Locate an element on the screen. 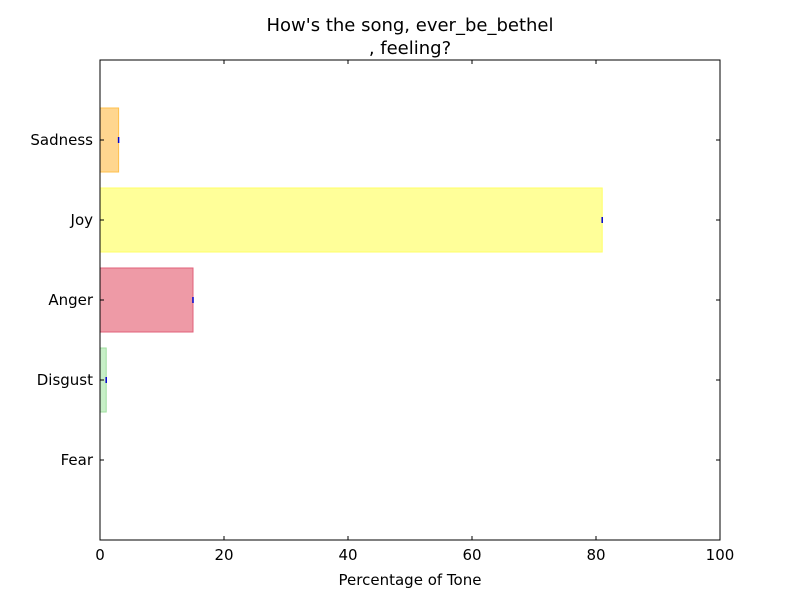  x-tick-label-40: 40 is located at coordinates (347, 555).